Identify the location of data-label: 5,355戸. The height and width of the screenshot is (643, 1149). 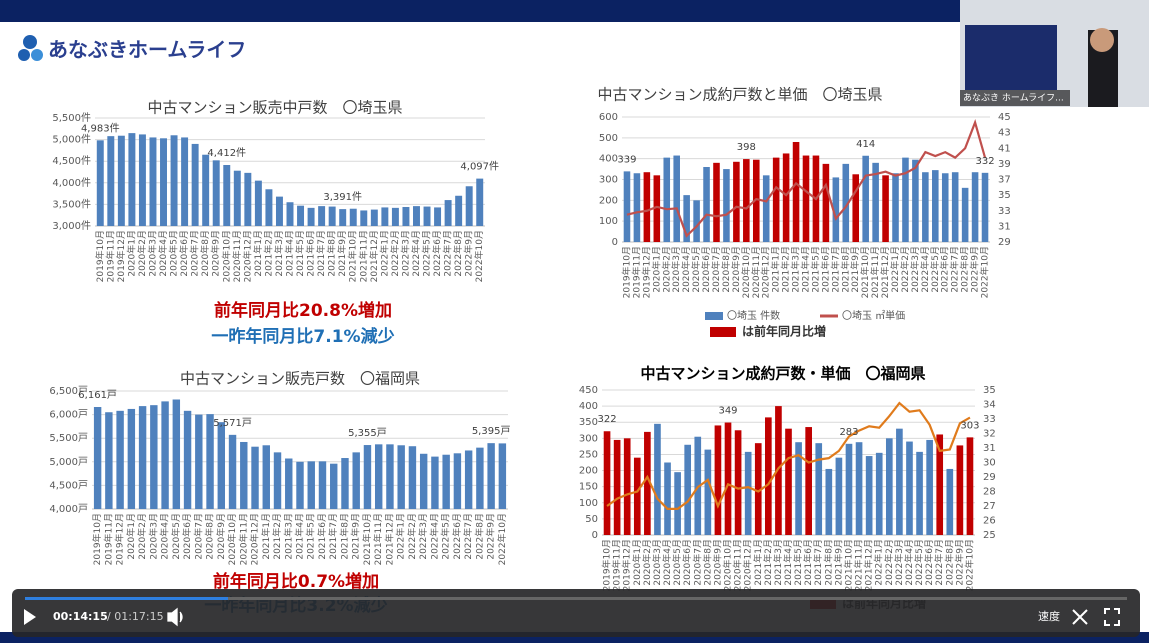
(367, 433).